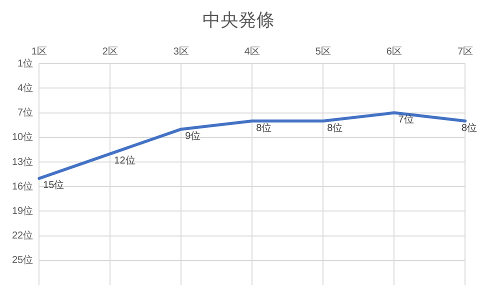 This screenshot has height=301, width=479. What do you see at coordinates (53, 185) in the screenshot?
I see `data-label: 15位` at bounding box center [53, 185].